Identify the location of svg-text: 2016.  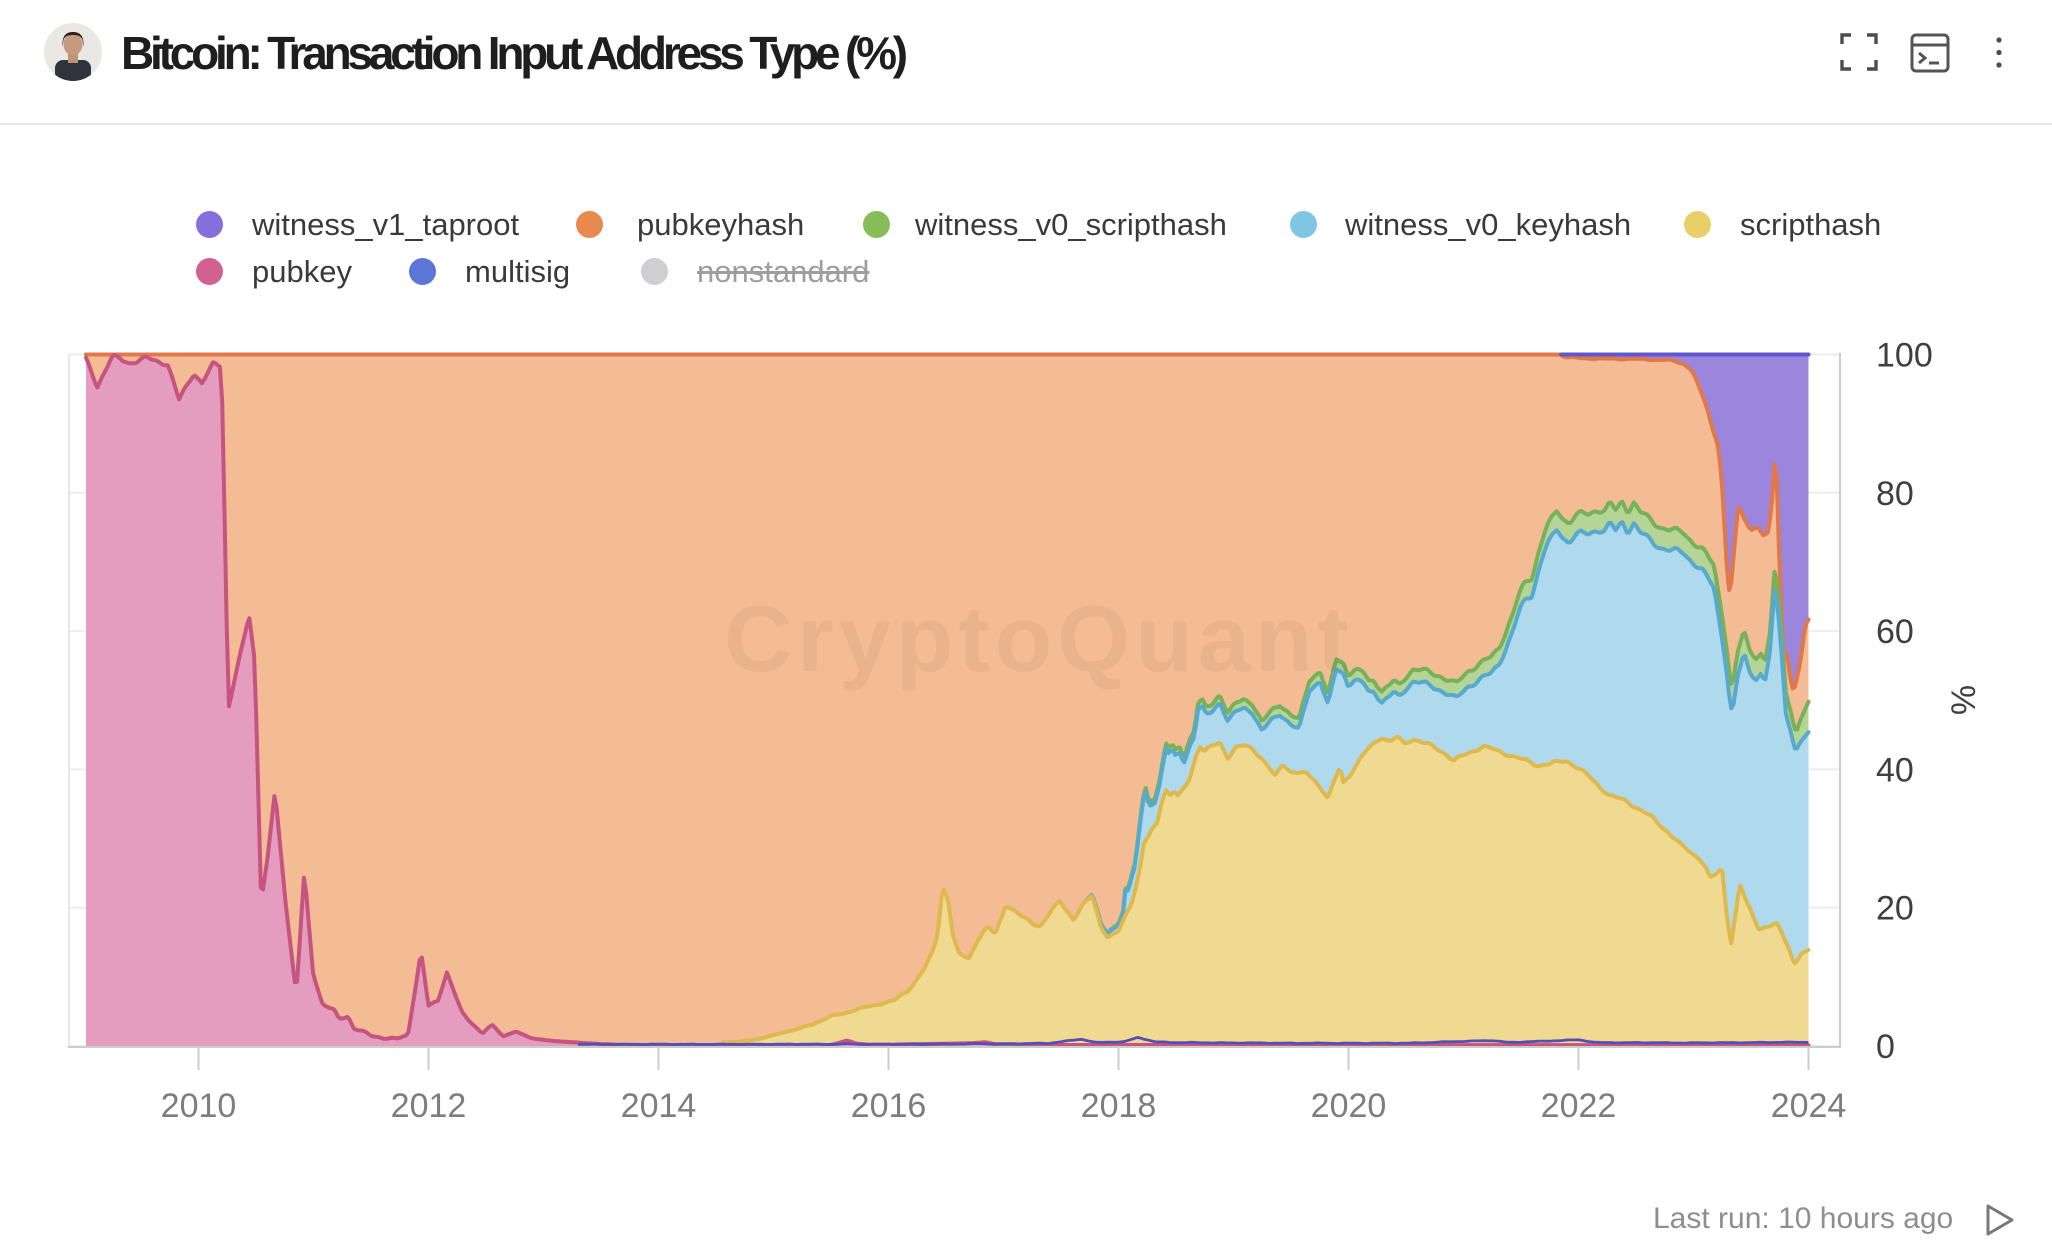
(889, 1106).